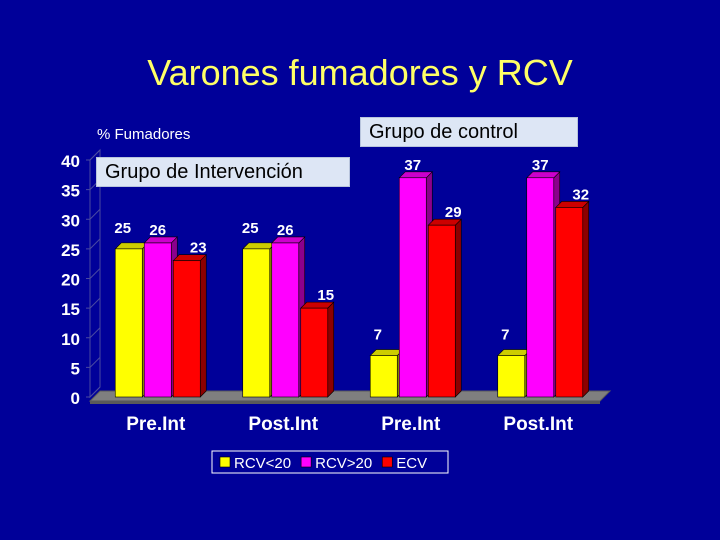 This screenshot has height=540, width=720. Describe the element at coordinates (453, 212) in the screenshot. I see `data-label: 29` at that location.